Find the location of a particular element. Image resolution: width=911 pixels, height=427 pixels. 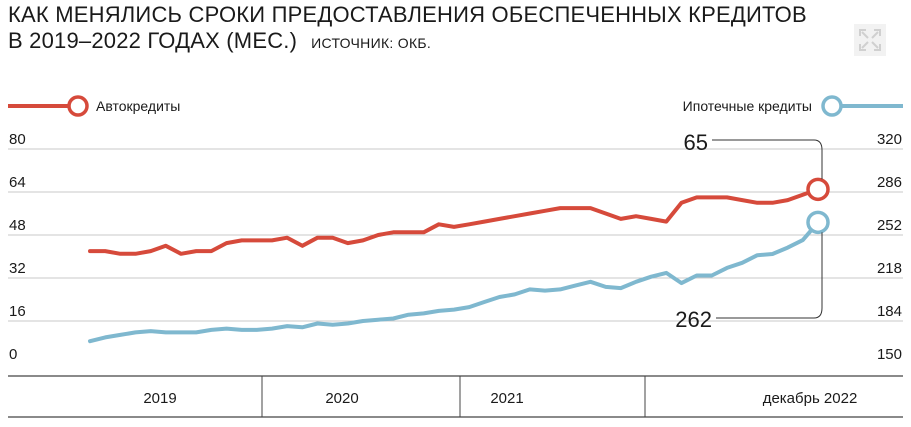

right-tick-label: 286 is located at coordinates (889, 182).